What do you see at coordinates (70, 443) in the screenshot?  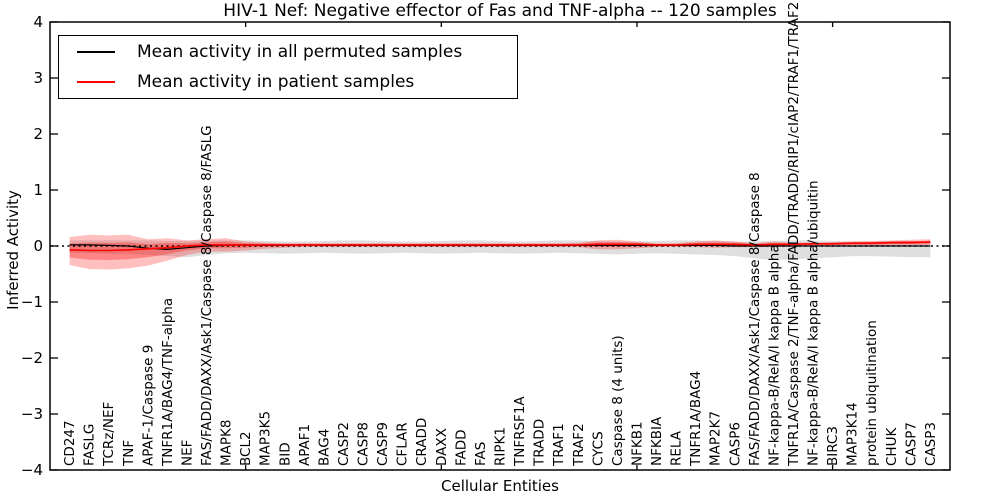 I see `x-category-label: CD247` at bounding box center [70, 443].